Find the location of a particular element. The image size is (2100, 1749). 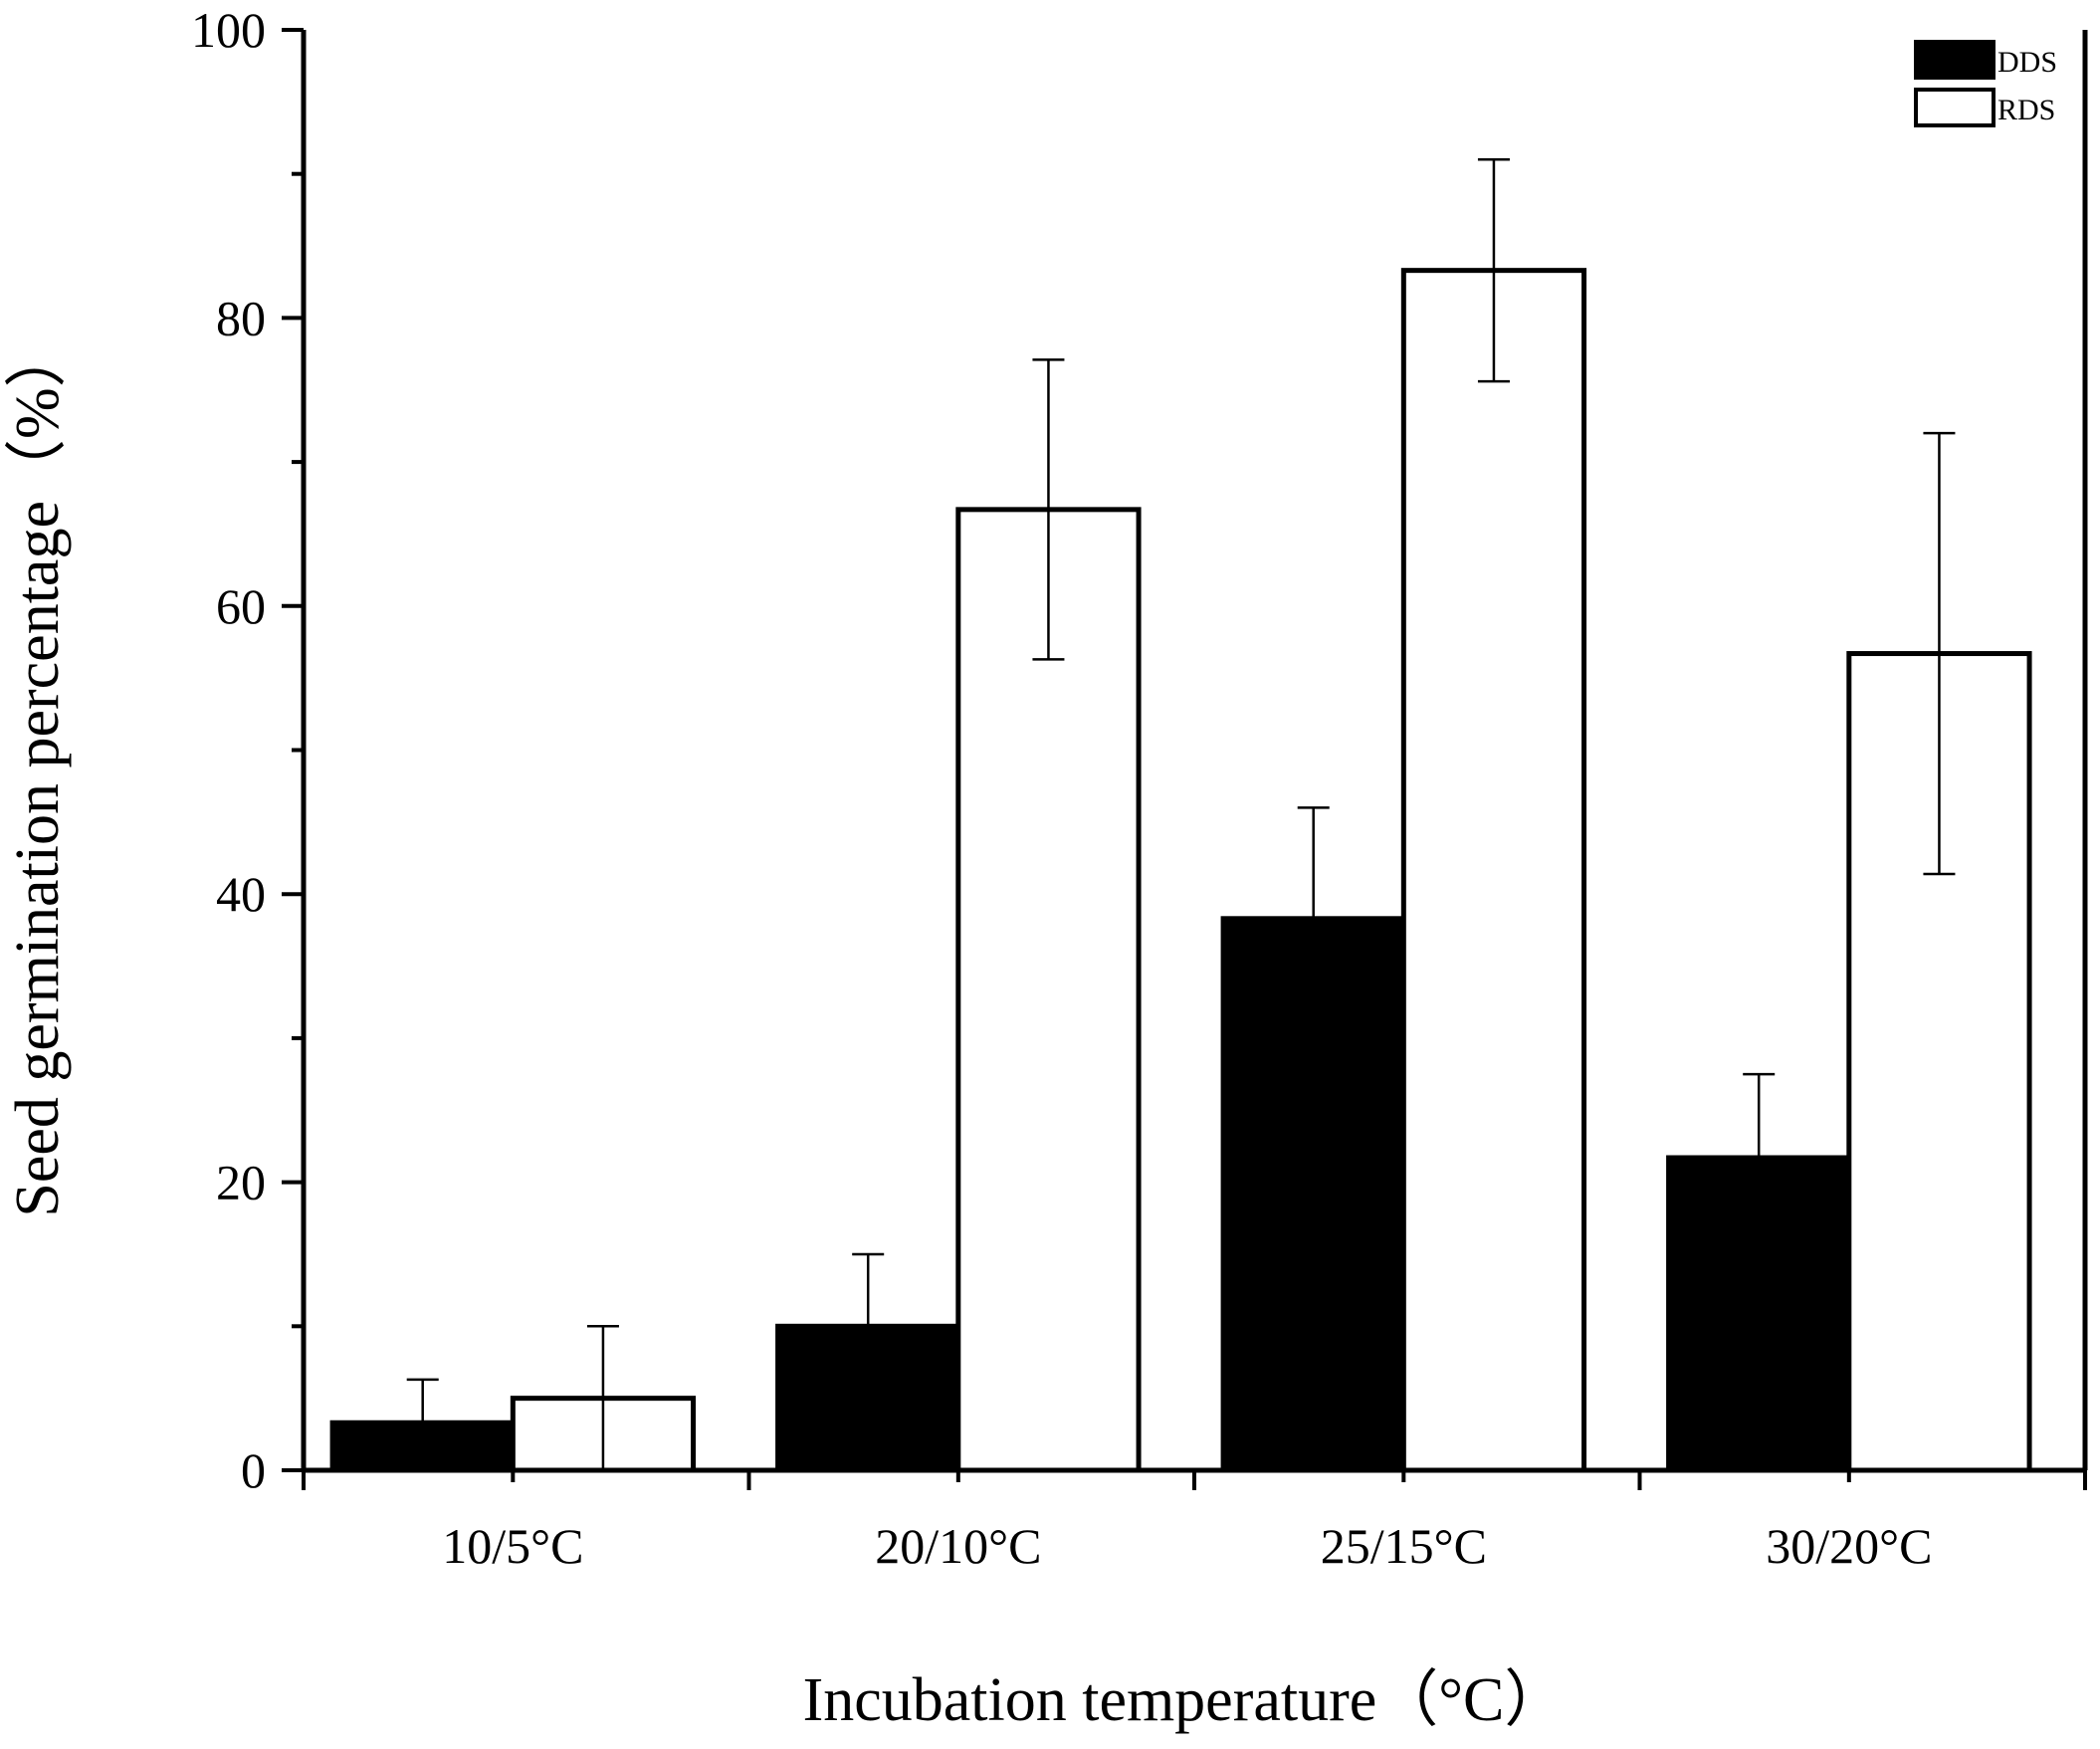

y-tick-label-40: 40 is located at coordinates (241, 894).